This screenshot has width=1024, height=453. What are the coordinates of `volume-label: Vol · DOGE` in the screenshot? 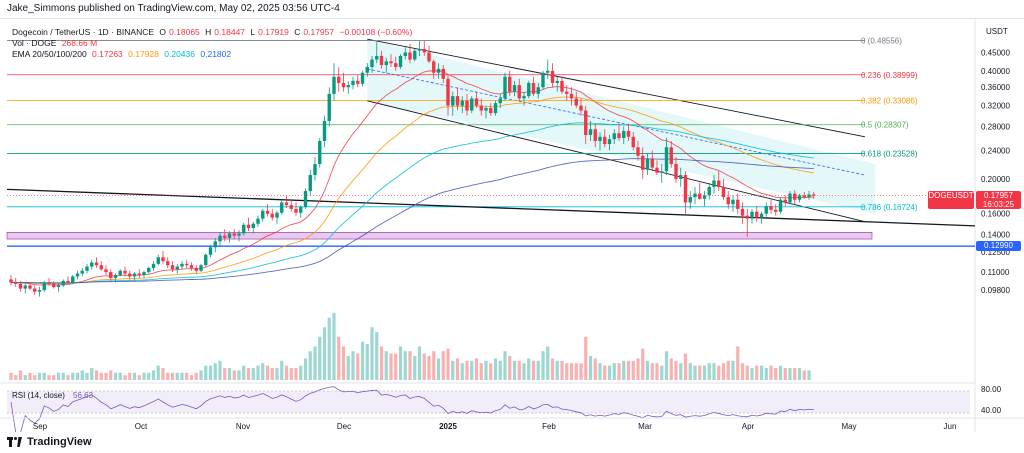 It's located at (34, 43).